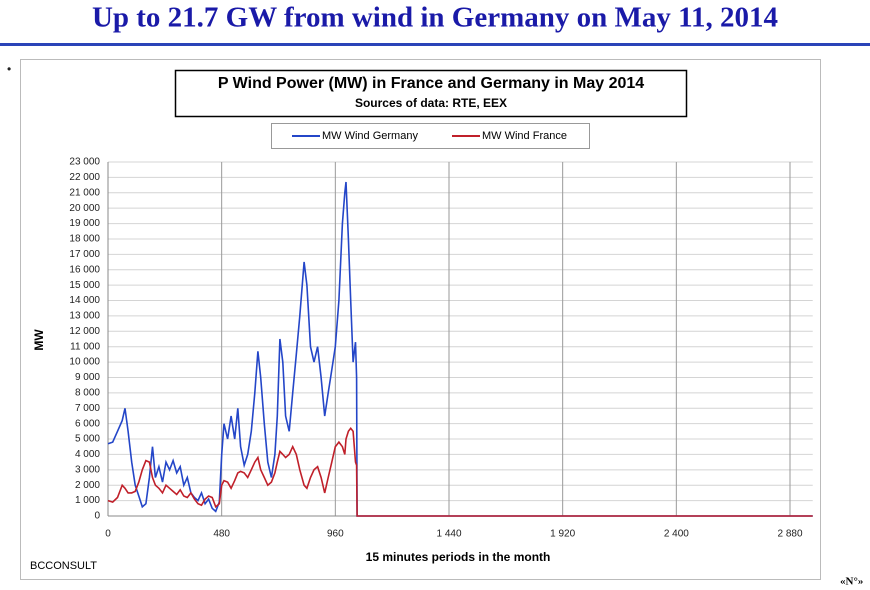 The image size is (870, 590). I want to click on y-tick-label: 22 000, so click(84, 177).